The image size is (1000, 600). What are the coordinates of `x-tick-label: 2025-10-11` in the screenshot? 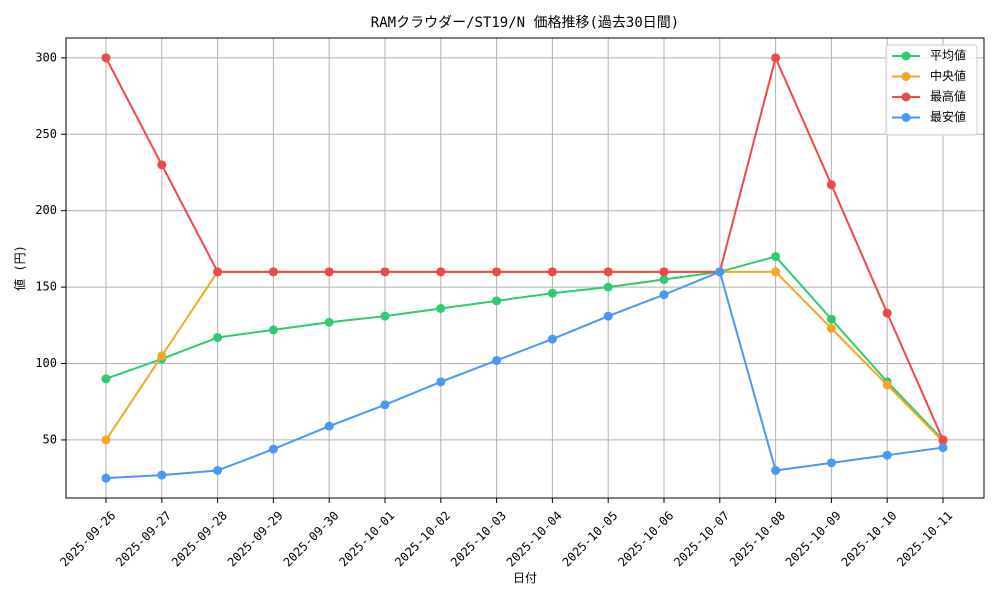 It's located at (924, 538).